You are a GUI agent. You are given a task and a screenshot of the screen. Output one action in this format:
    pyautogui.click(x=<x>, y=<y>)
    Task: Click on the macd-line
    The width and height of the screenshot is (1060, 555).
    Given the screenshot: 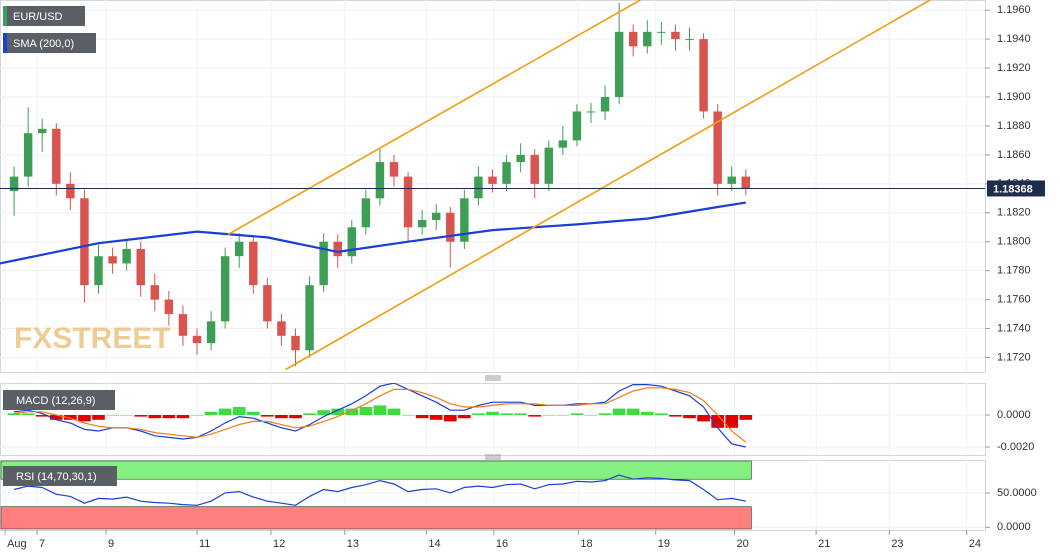 What is the action you would take?
    pyautogui.click(x=380, y=415)
    